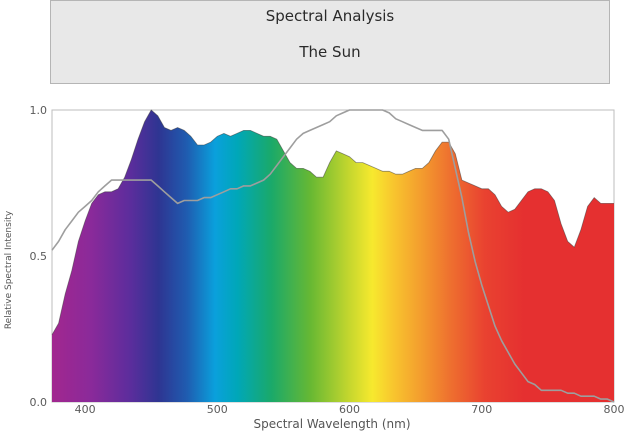 The width and height of the screenshot is (630, 432). I want to click on x-tick-label: 700, so click(481, 409).